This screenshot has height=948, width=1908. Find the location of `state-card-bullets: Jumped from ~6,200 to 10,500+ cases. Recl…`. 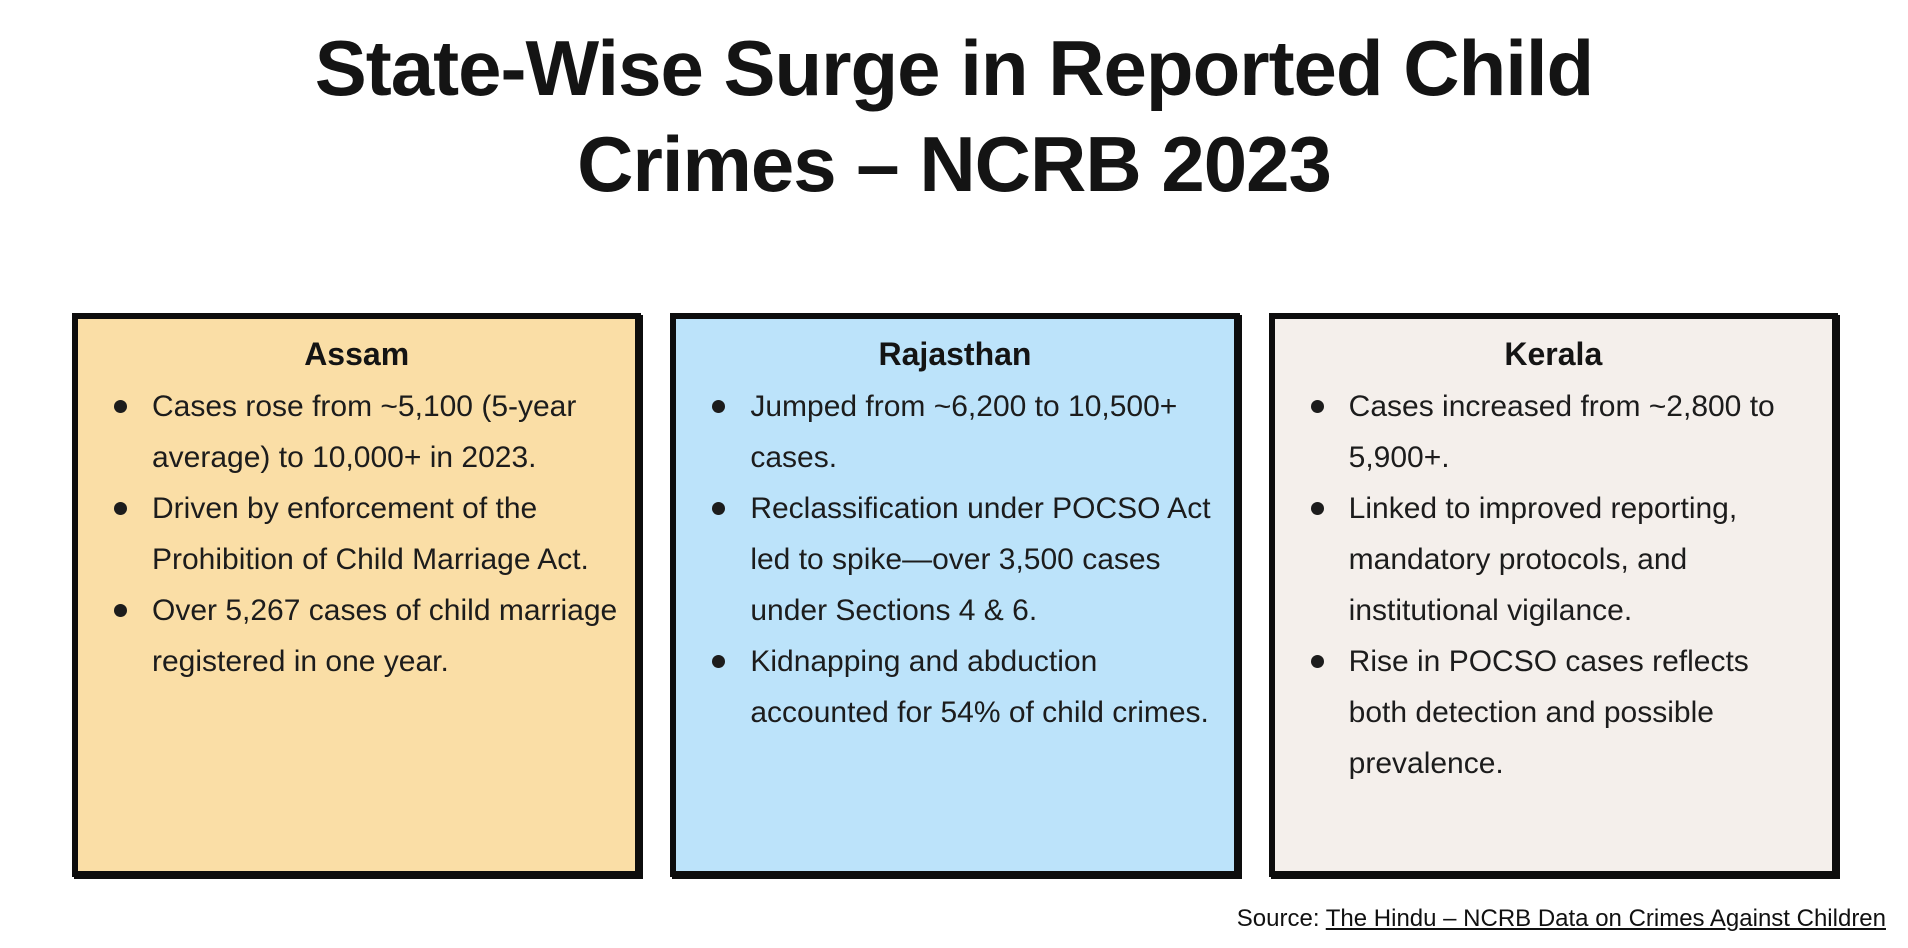

state-card-bullets: Jumped from ~6,200 to 10,500+ cases. Recl… is located at coordinates (954, 559).